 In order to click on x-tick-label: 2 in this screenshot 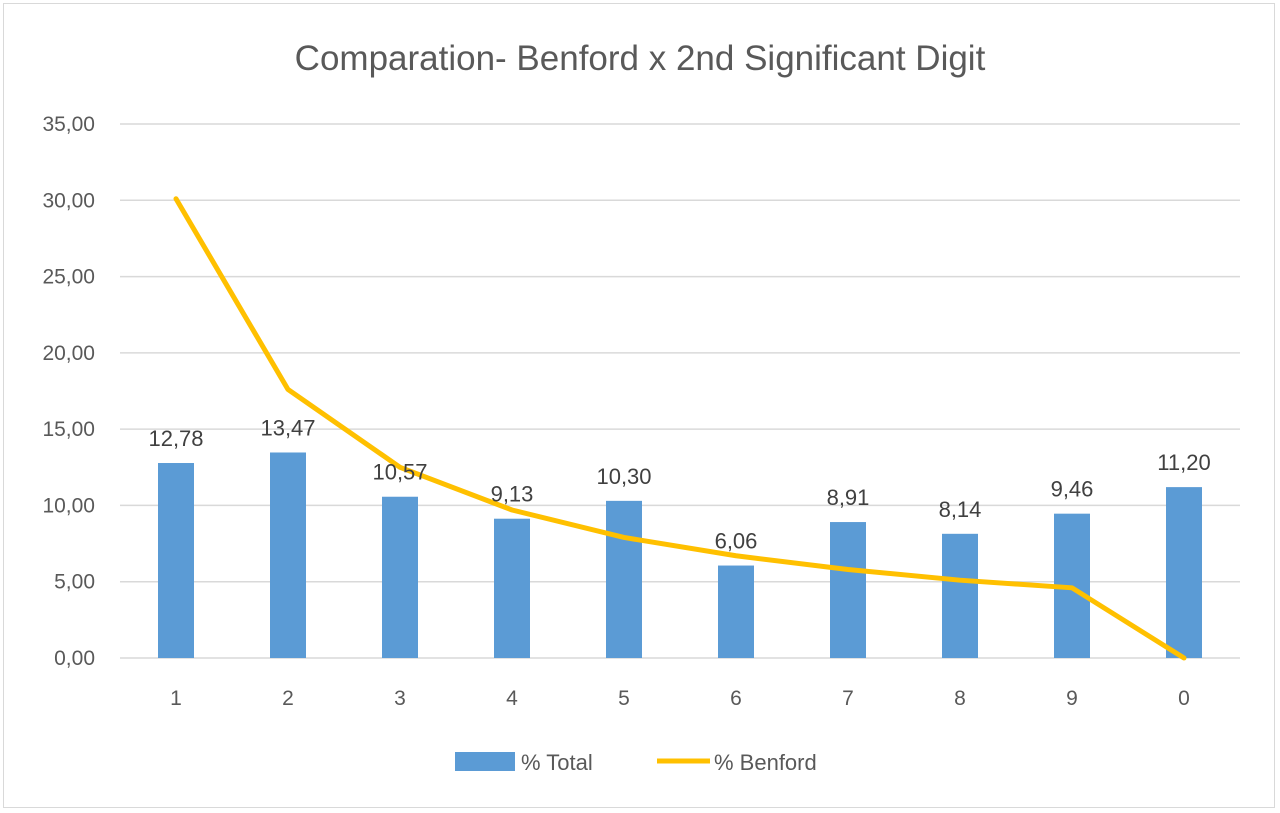, I will do `click(288, 698)`.